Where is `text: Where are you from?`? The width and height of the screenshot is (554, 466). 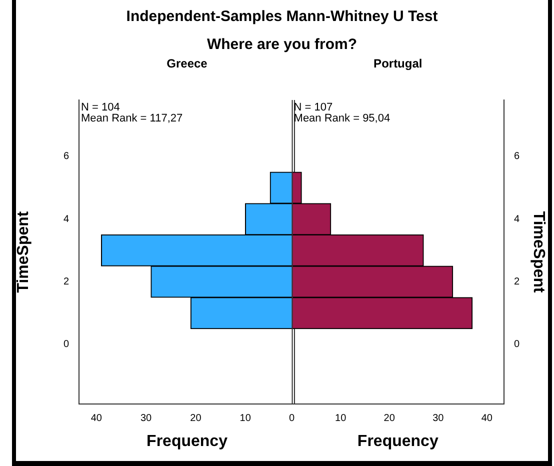
text: Where are you from? is located at coordinates (282, 44).